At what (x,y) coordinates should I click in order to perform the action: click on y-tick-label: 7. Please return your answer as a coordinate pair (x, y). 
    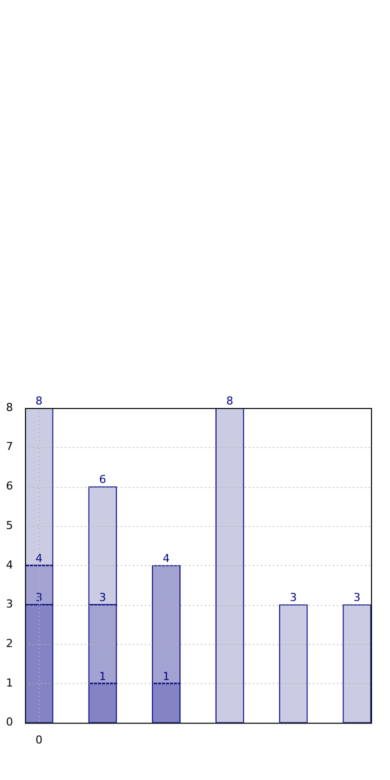
    Looking at the image, I should click on (9, 447).